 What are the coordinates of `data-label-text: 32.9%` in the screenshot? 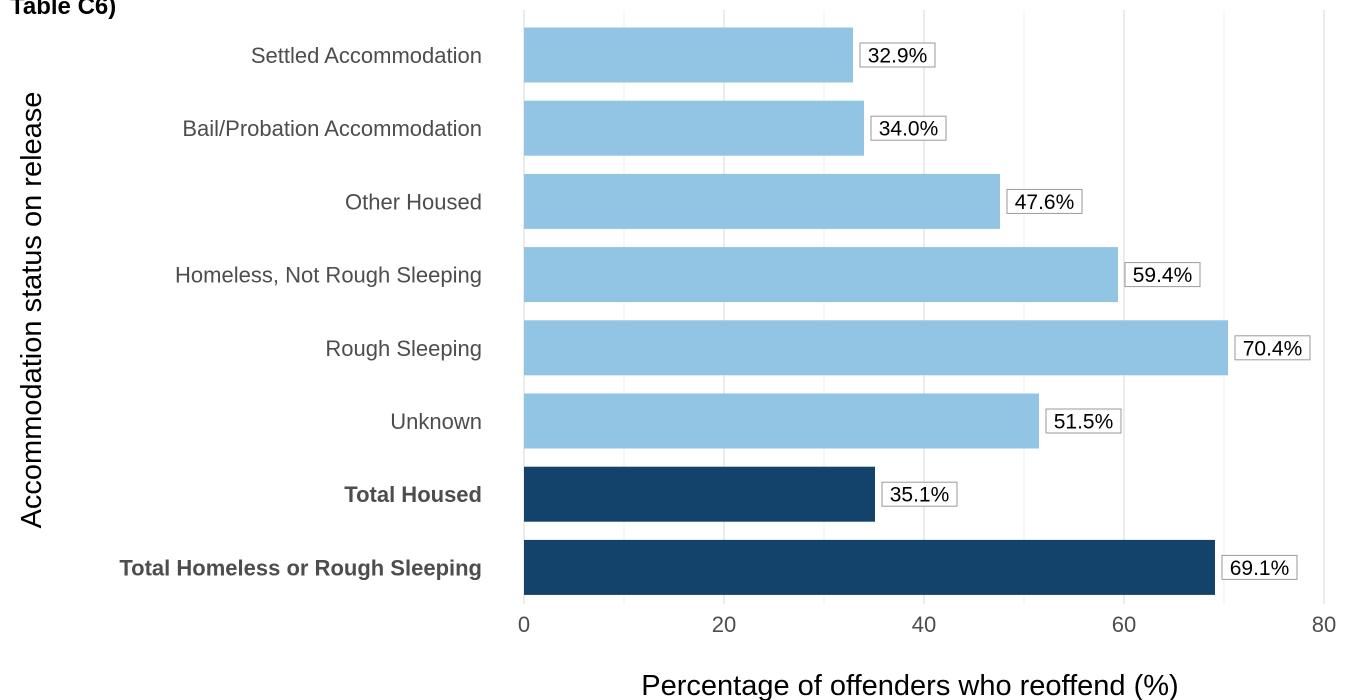 It's located at (898, 56).